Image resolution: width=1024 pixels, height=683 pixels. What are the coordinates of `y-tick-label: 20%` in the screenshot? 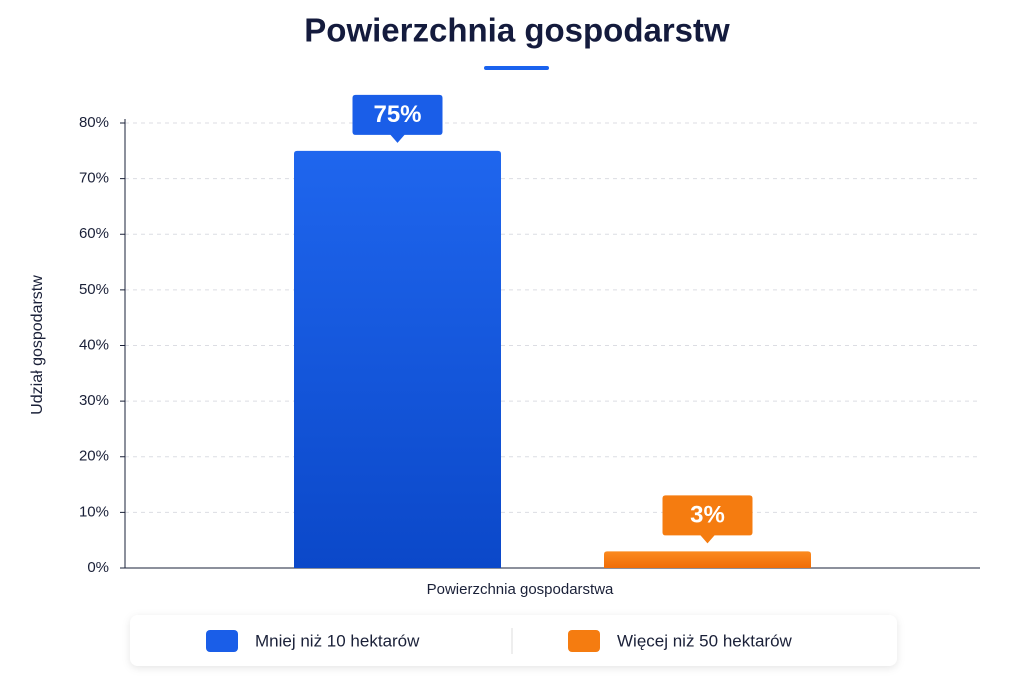 It's located at (94, 456).